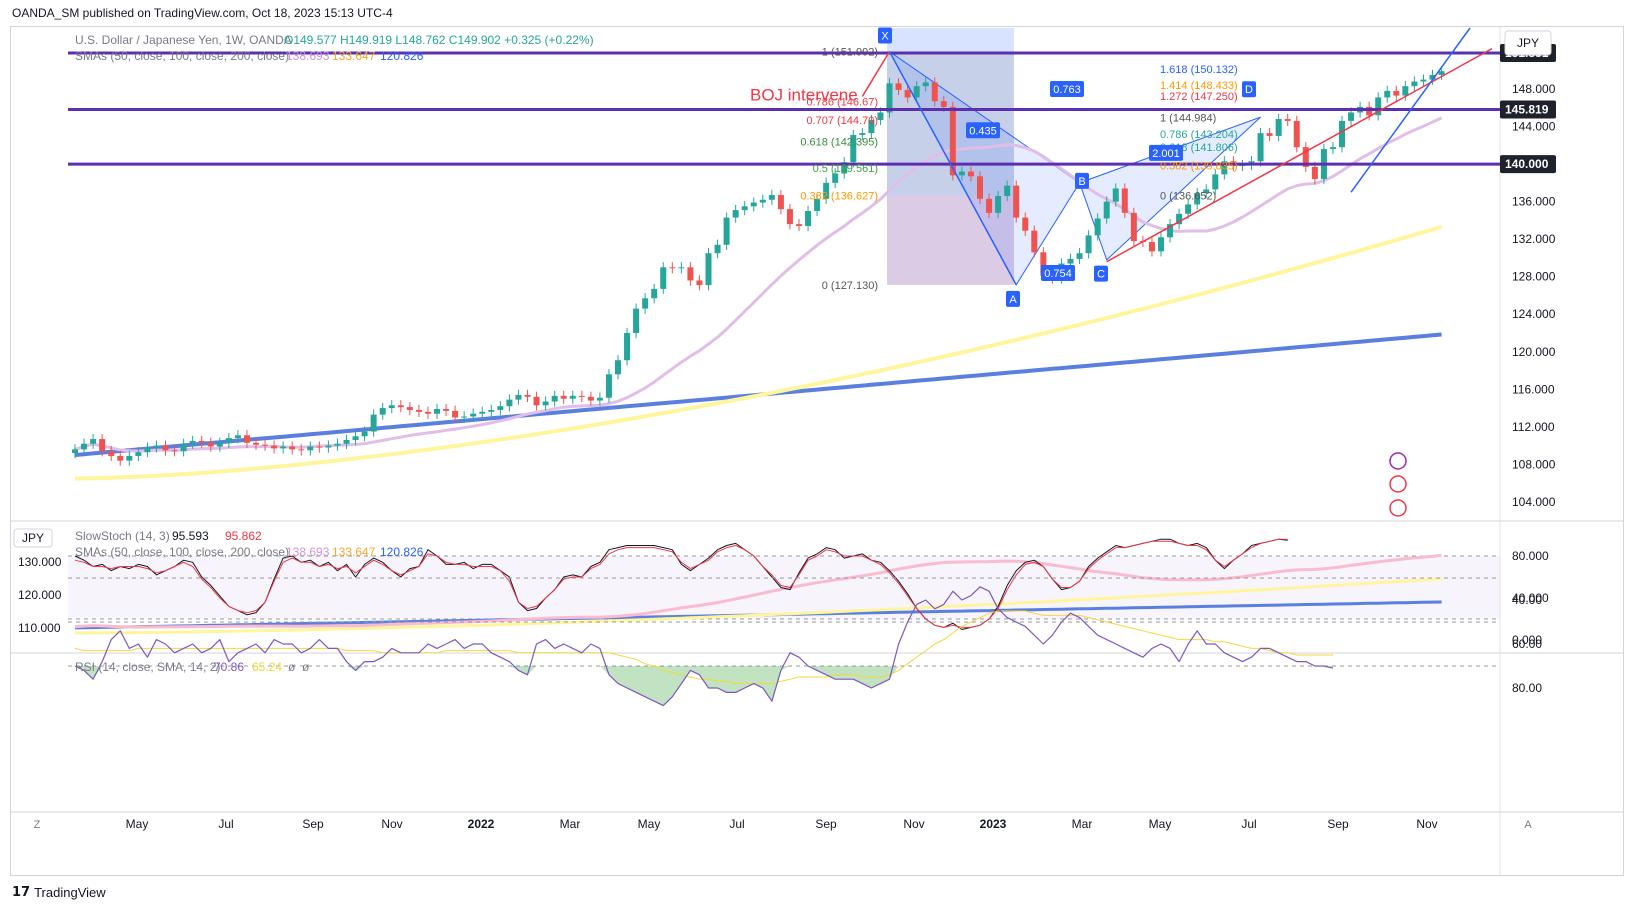  What do you see at coordinates (292, 667) in the screenshot?
I see `rsi-legend-value: ø` at bounding box center [292, 667].